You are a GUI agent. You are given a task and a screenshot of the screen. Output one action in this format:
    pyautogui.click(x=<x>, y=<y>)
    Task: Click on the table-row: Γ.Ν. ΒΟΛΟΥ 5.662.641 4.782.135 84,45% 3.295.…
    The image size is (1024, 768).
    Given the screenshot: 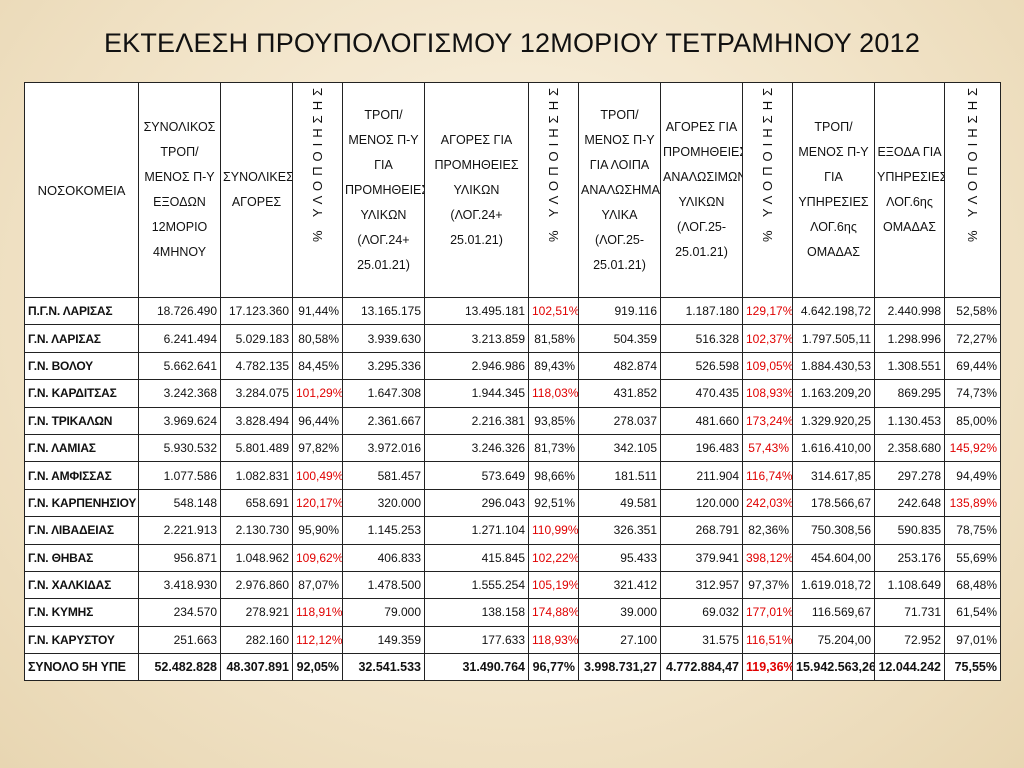 What is the action you would take?
    pyautogui.click(x=512, y=366)
    